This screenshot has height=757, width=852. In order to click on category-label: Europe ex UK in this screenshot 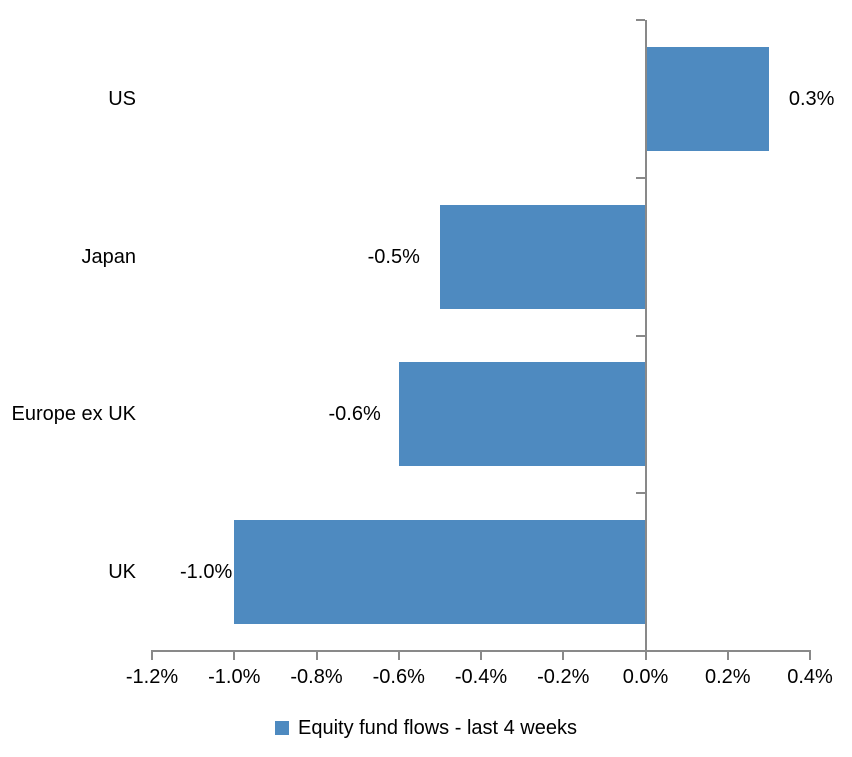, I will do `click(73, 414)`.